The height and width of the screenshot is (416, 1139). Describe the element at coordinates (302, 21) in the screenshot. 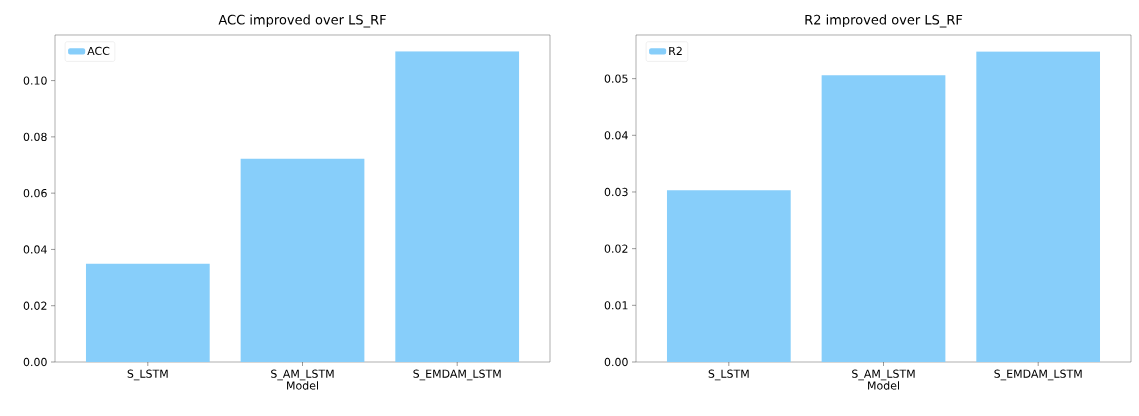

I see `chart-title: ACC improved over LS_RF` at that location.